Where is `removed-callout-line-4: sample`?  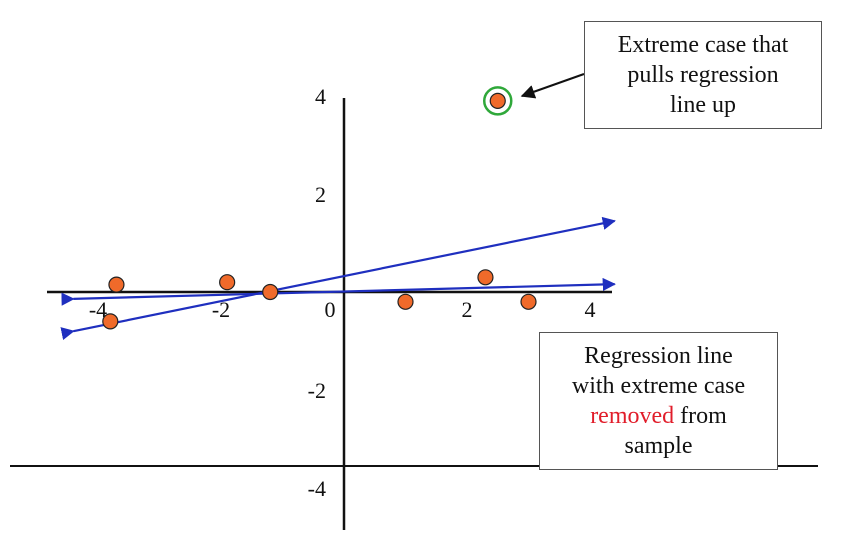
removed-callout-line-4: sample is located at coordinates (658, 446).